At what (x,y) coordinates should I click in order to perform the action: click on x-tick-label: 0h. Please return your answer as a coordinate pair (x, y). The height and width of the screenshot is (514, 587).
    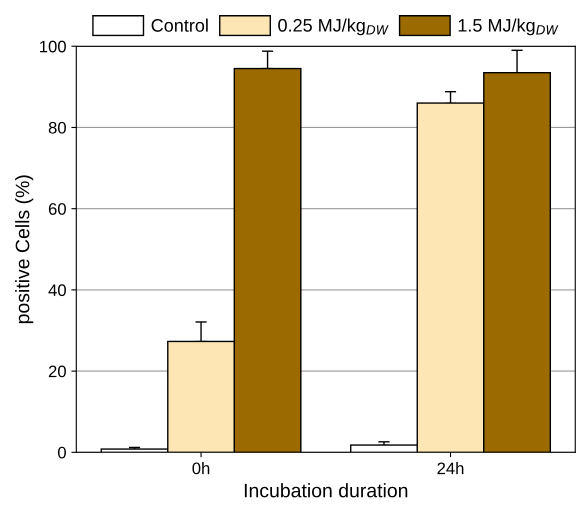
    Looking at the image, I should click on (201, 468).